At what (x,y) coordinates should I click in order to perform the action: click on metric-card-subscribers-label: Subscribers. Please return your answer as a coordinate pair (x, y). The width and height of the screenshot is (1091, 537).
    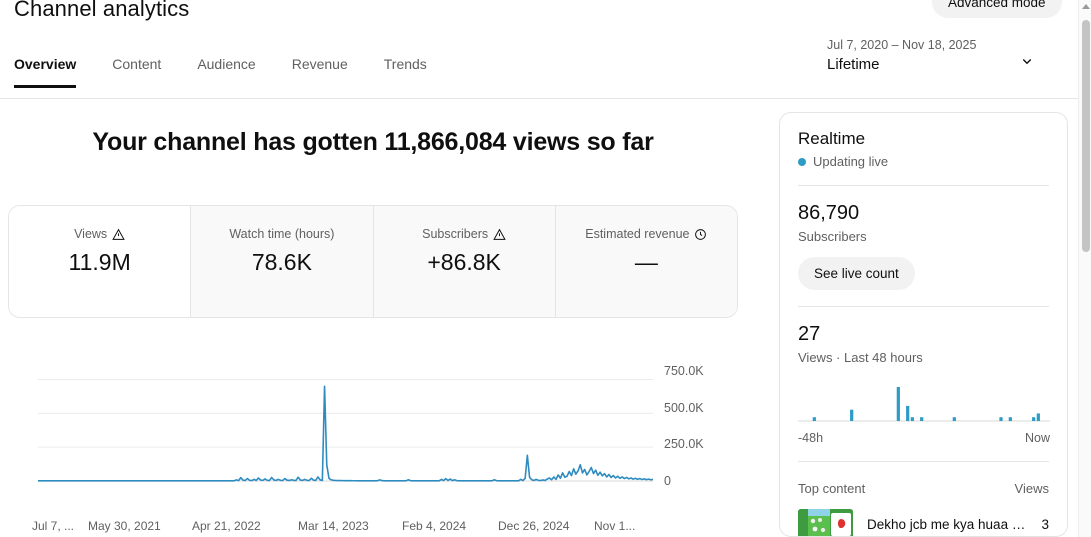
    Looking at the image, I should click on (464, 234).